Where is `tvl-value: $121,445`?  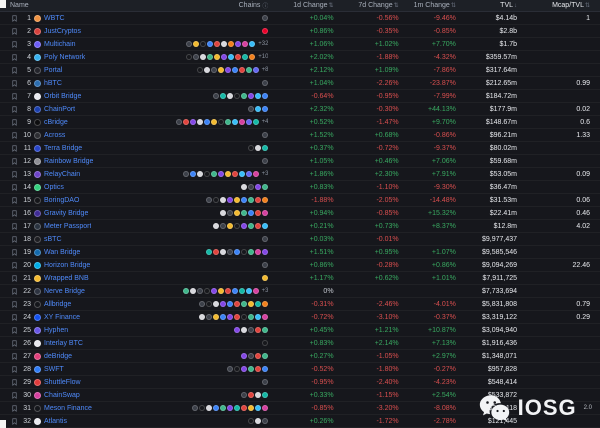
tvl-value: $121,445 is located at coordinates (502, 421).